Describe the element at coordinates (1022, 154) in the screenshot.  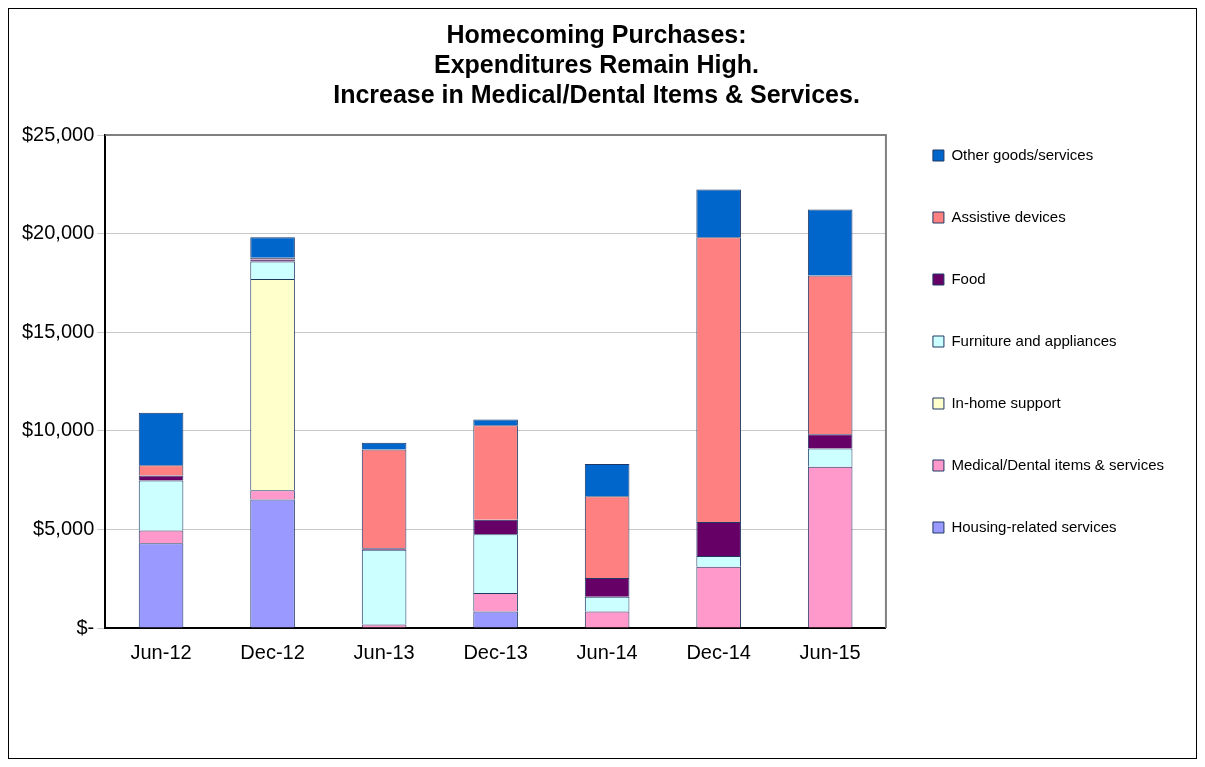
I see `legend-label: Other goods/services` at that location.